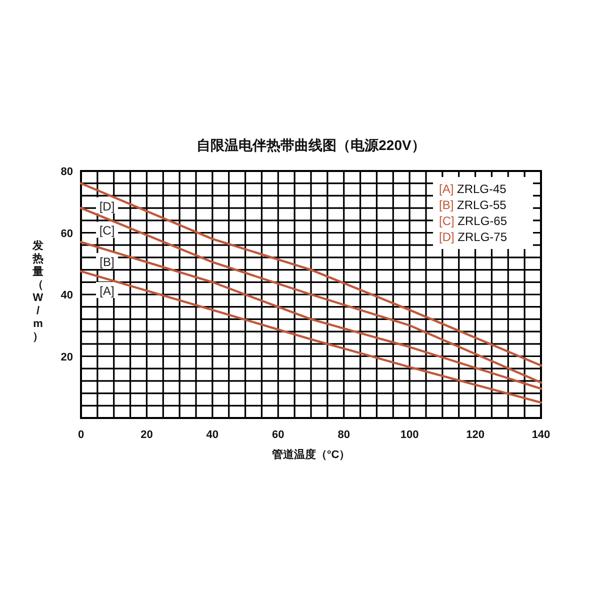 This screenshot has height=600, width=600. What do you see at coordinates (473, 189) in the screenshot?
I see `annotation: [A] ZRLG-45` at bounding box center [473, 189].